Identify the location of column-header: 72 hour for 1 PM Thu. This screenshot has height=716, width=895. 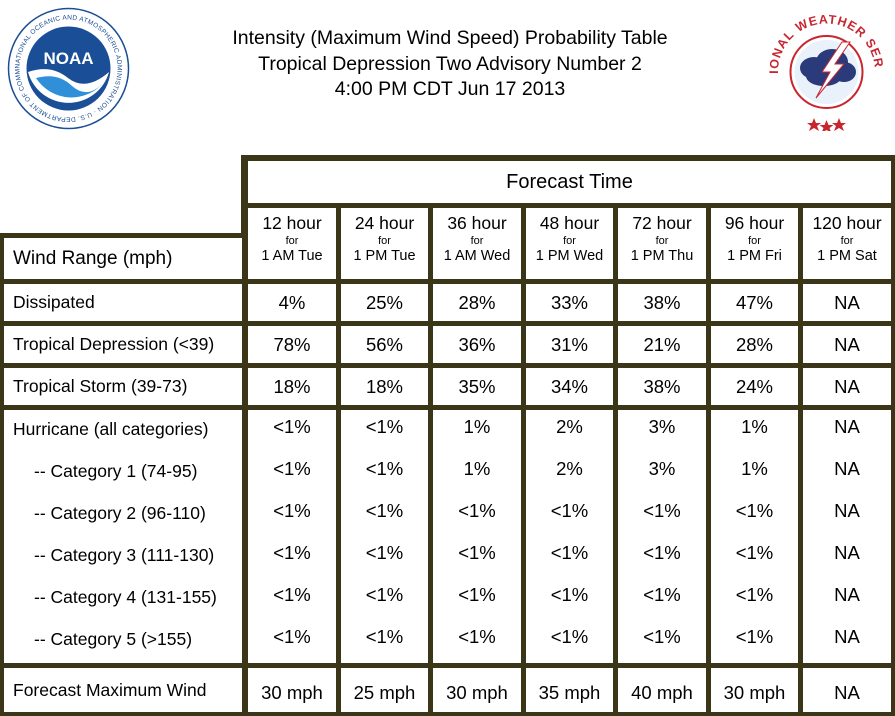
(662, 243).